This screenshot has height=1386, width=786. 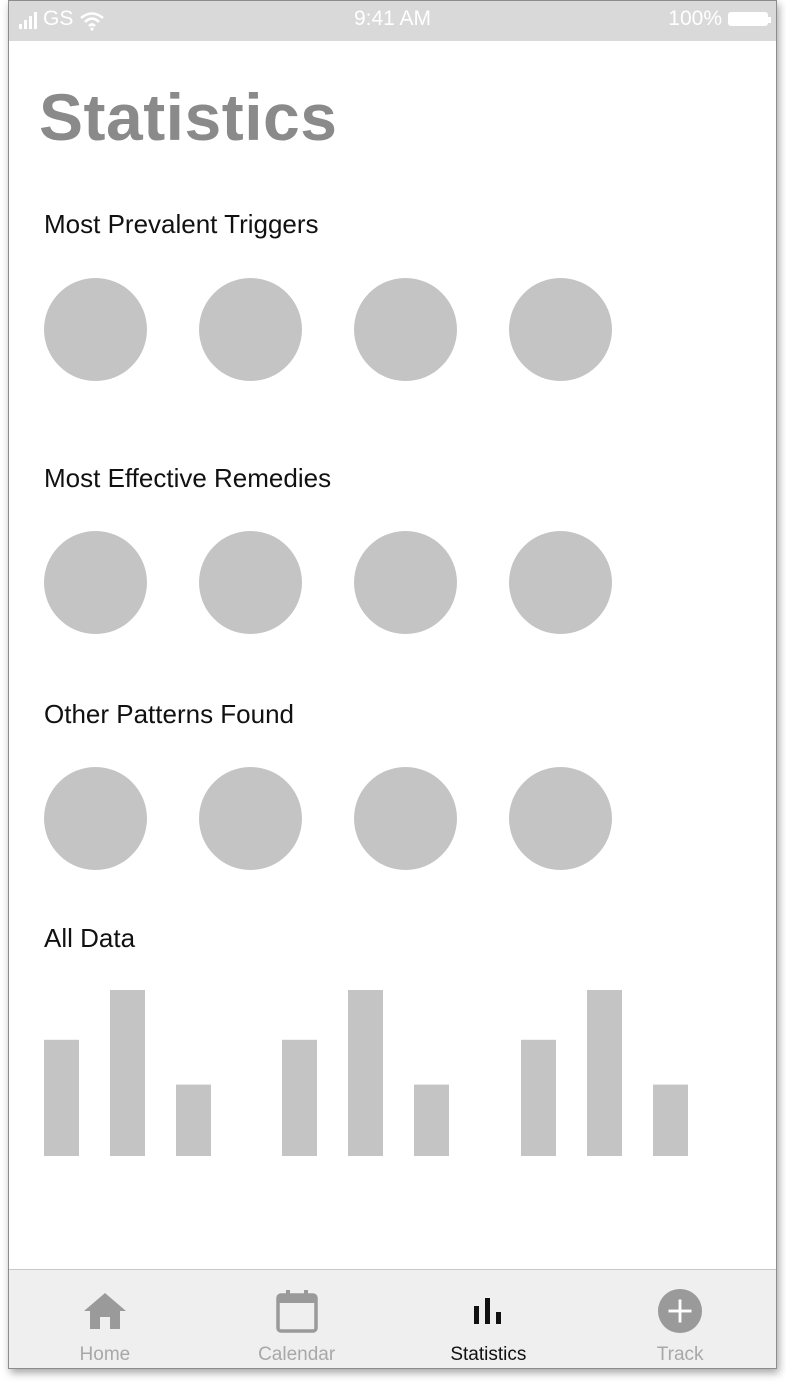 What do you see at coordinates (488, 1311) in the screenshot?
I see `bar-chart-icon` at bounding box center [488, 1311].